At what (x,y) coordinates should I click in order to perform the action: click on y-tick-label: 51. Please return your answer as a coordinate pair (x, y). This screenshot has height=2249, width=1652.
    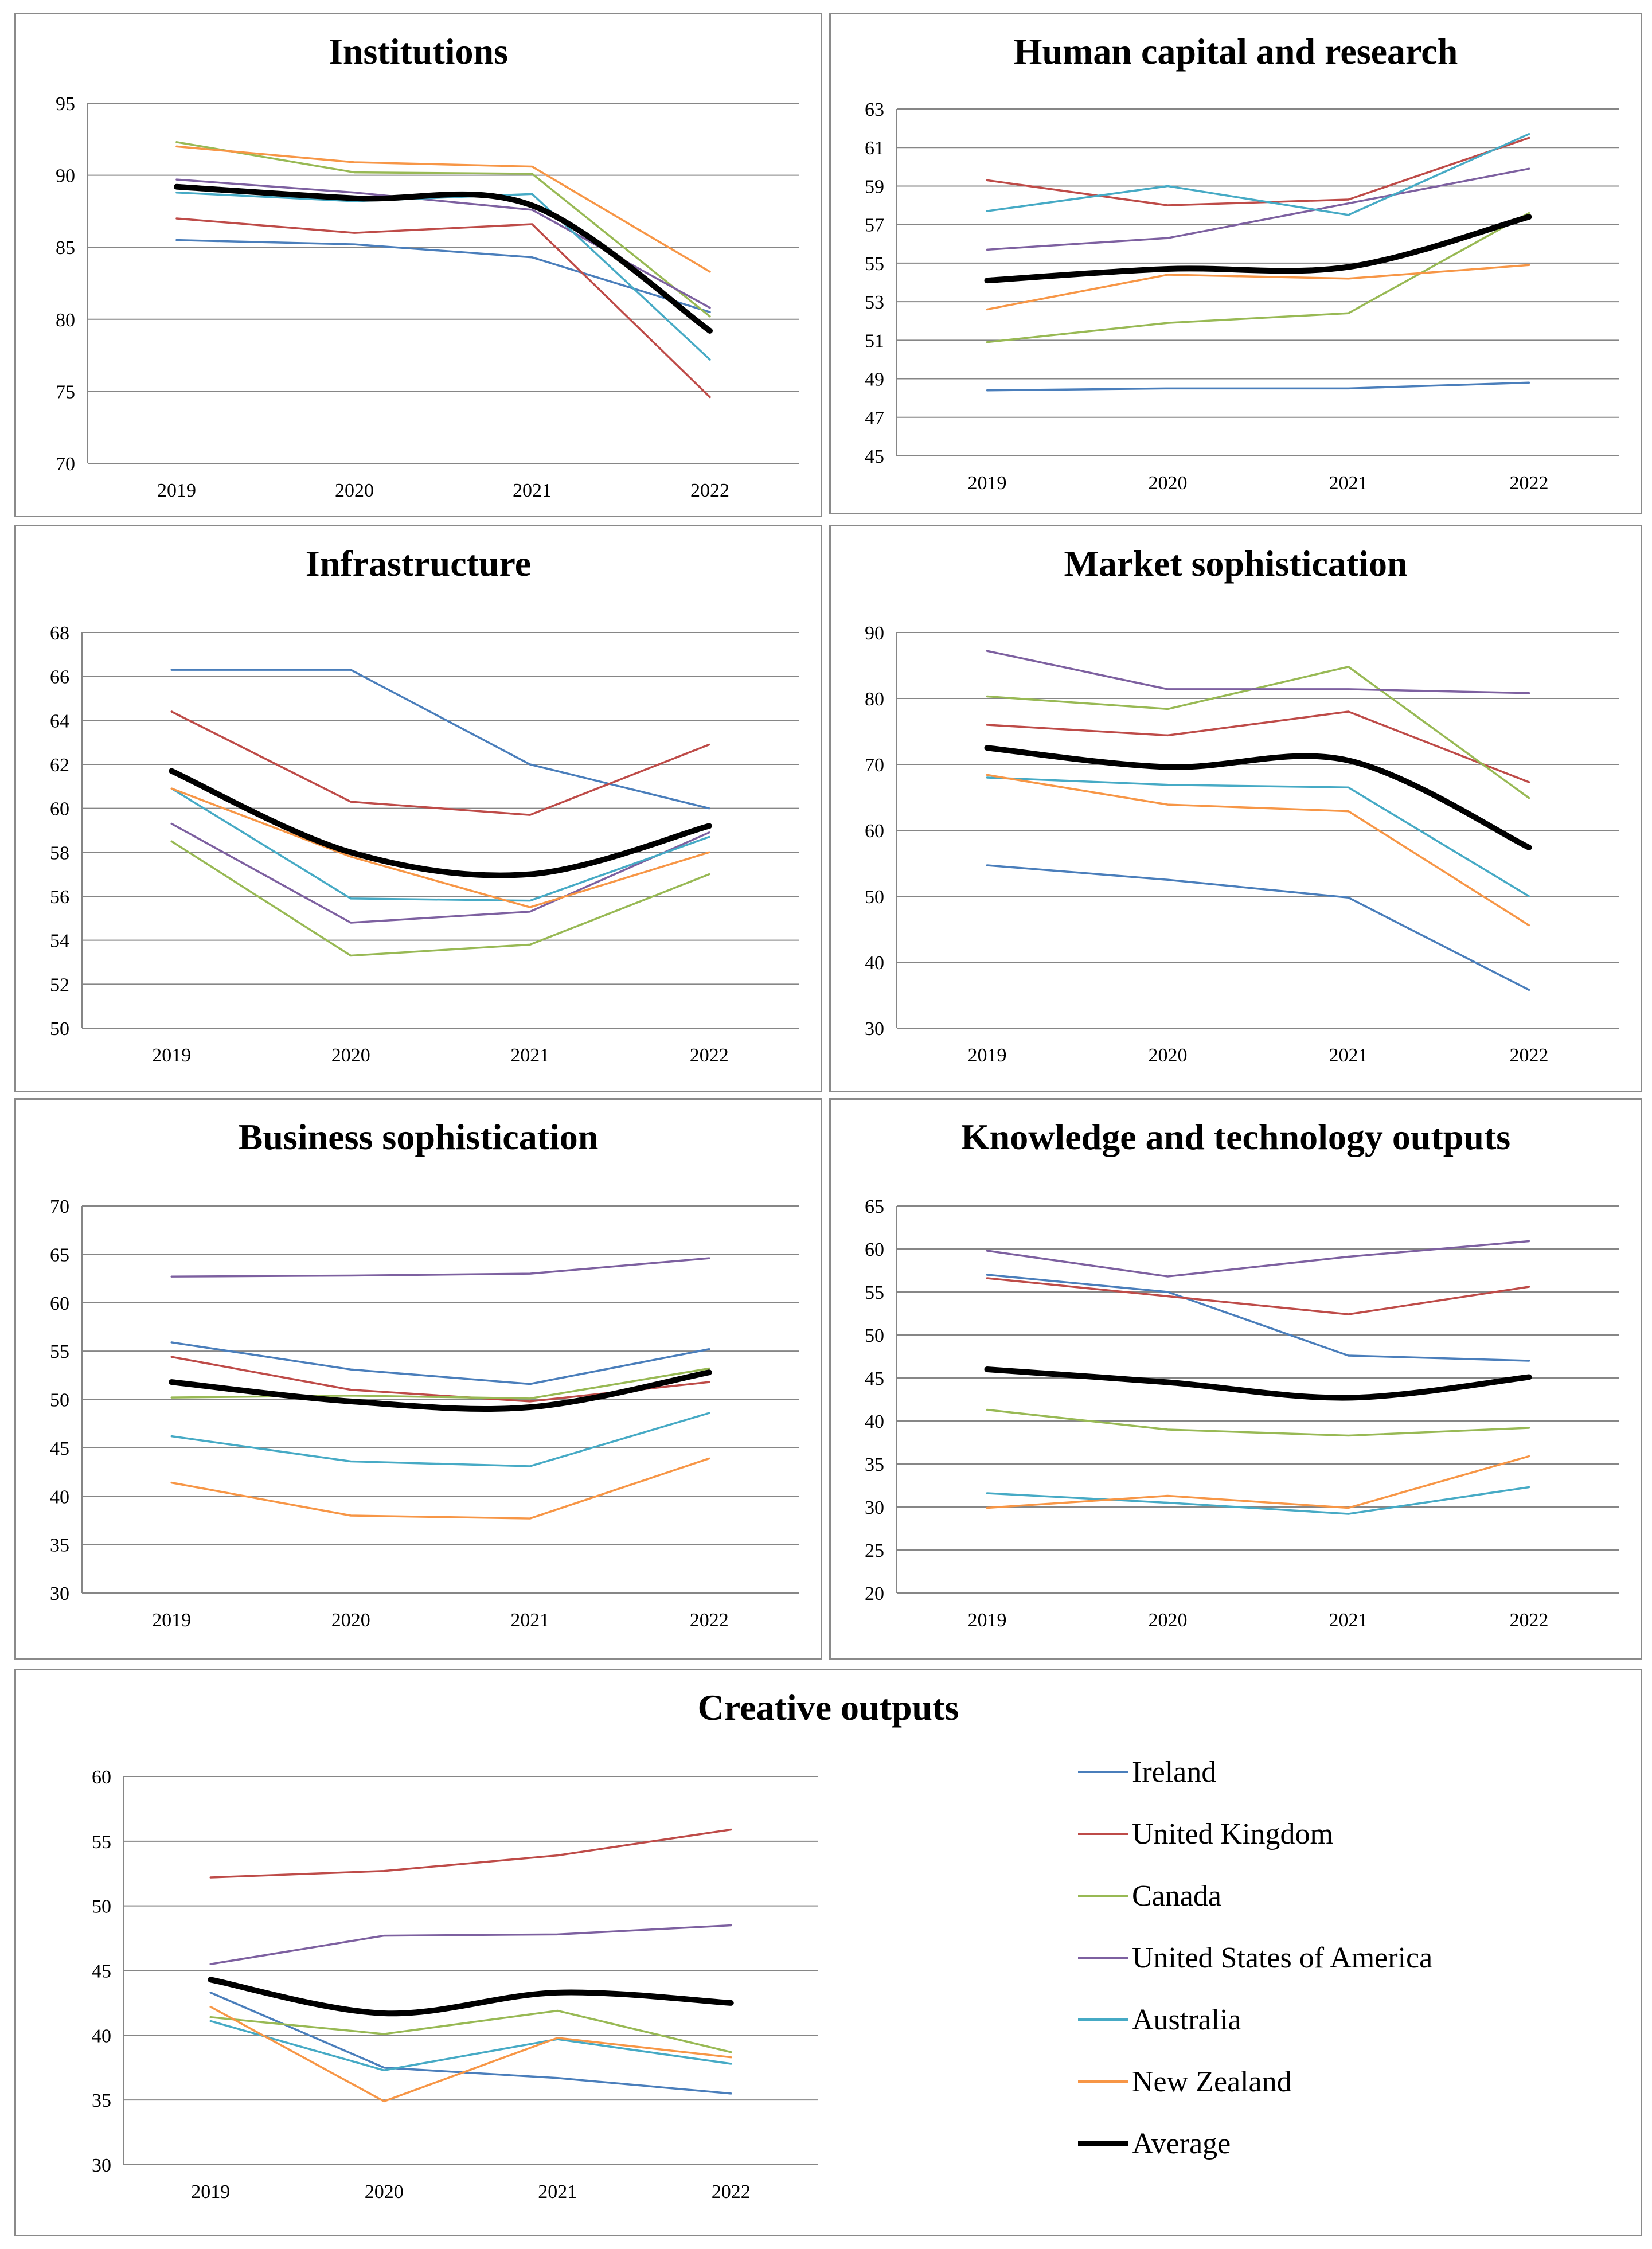
    Looking at the image, I should click on (875, 341).